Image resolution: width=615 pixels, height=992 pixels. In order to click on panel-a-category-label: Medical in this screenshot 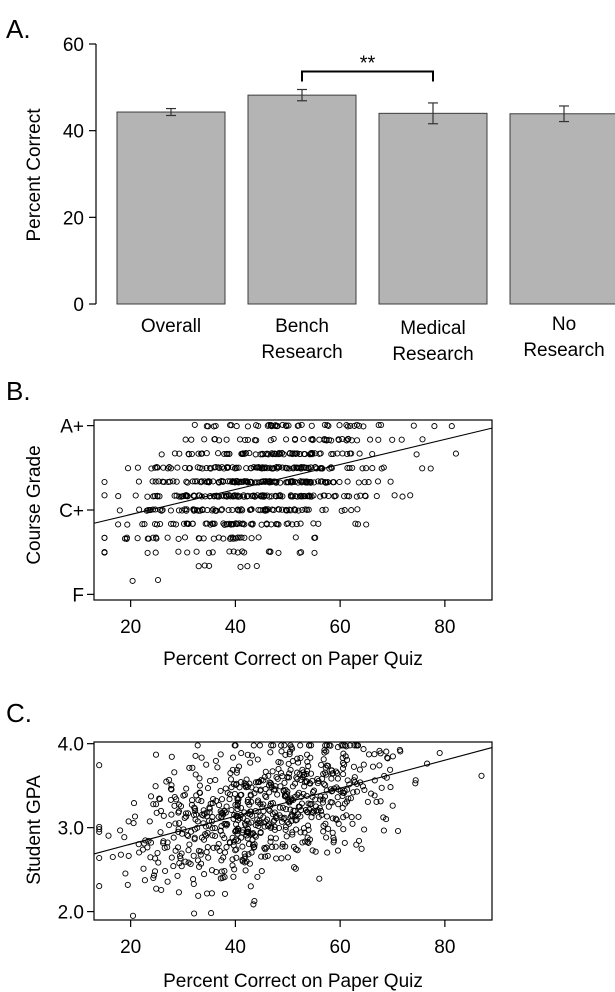, I will do `click(432, 328)`.